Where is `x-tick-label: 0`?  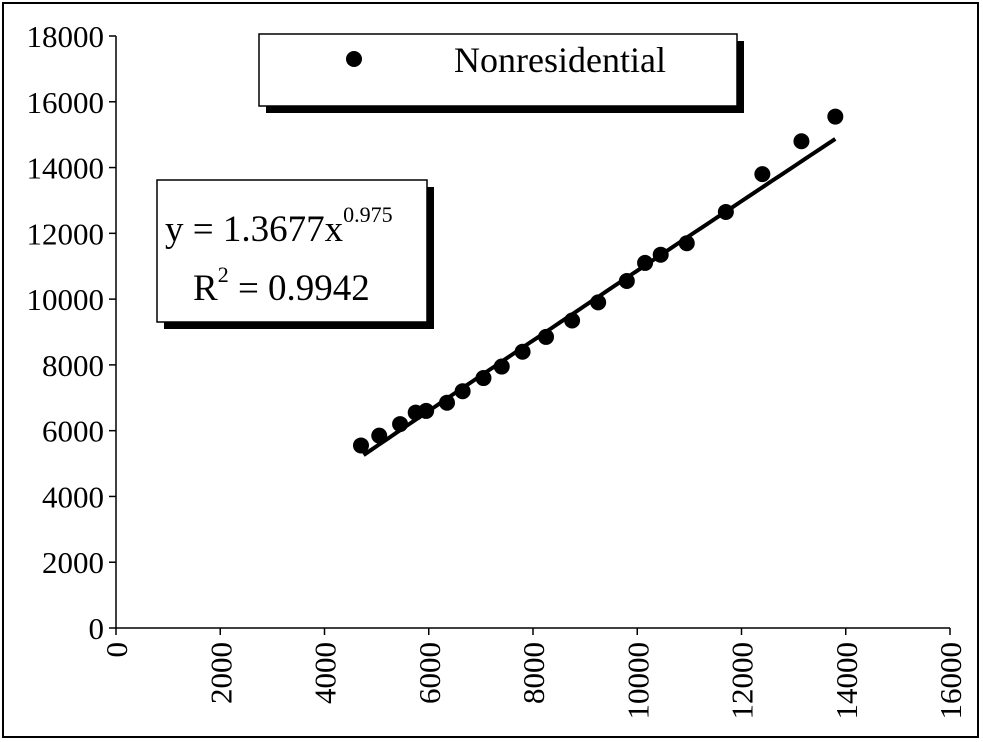
x-tick-label: 0 is located at coordinates (116, 650).